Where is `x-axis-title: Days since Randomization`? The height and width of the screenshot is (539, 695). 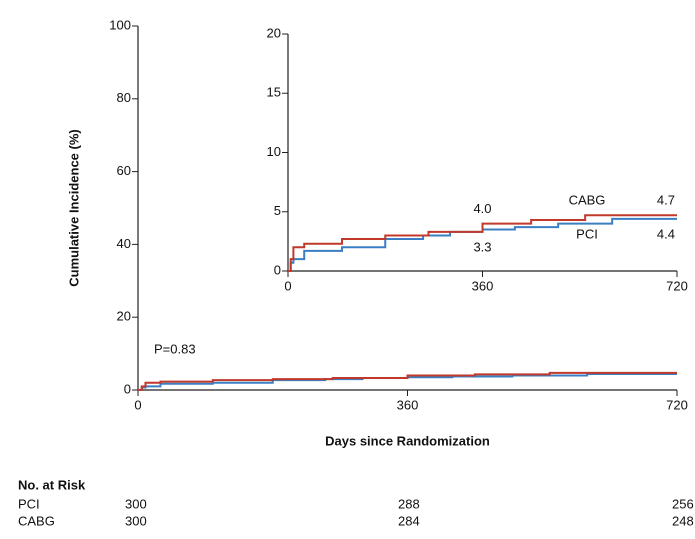
x-axis-title: Days since Randomization is located at coordinates (407, 440).